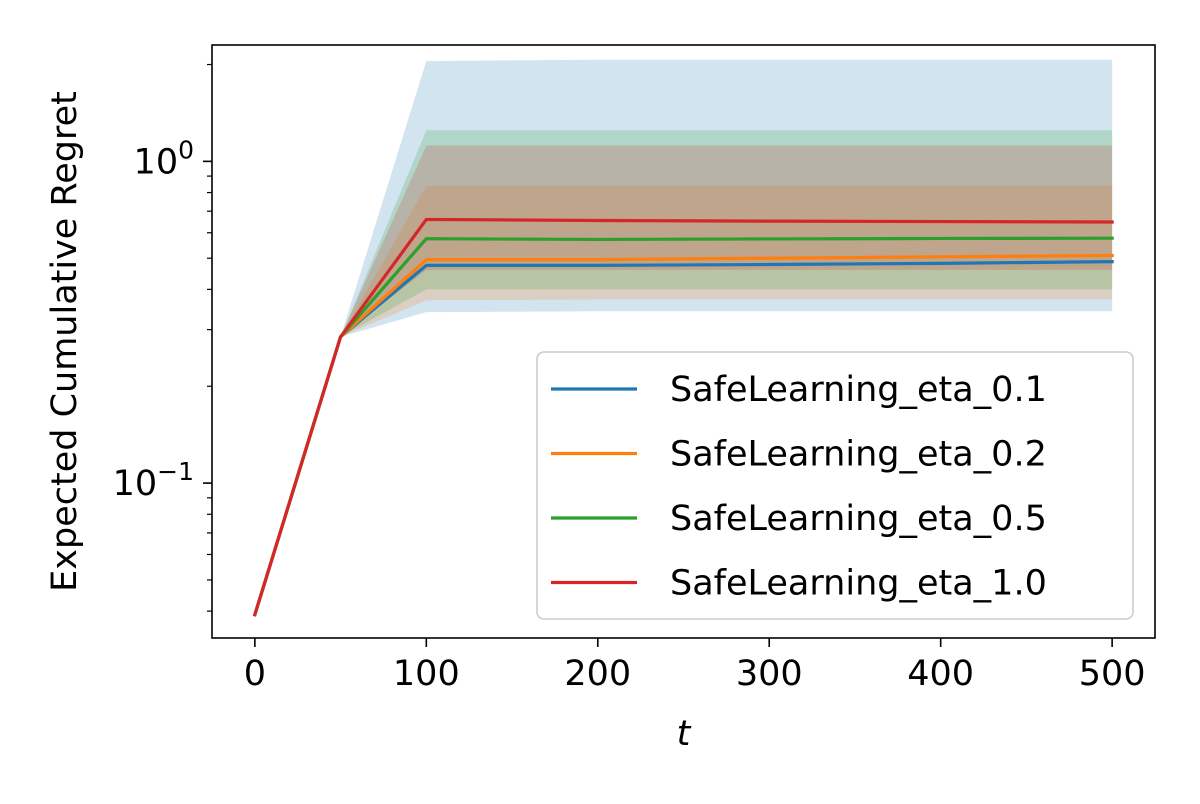  Describe the element at coordinates (858, 390) in the screenshot. I see `legend-label: SafeLearning_eta_0.1` at that location.